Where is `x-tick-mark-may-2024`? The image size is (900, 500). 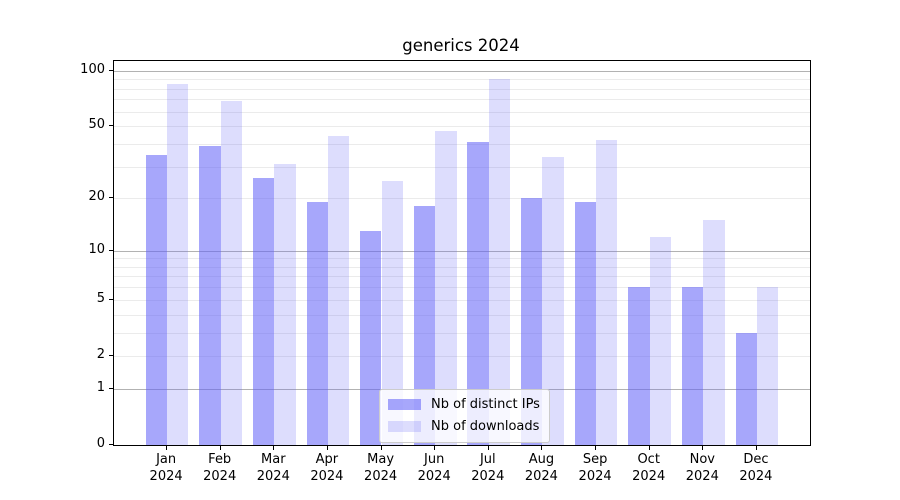 x-tick-mark-may-2024 is located at coordinates (381, 448).